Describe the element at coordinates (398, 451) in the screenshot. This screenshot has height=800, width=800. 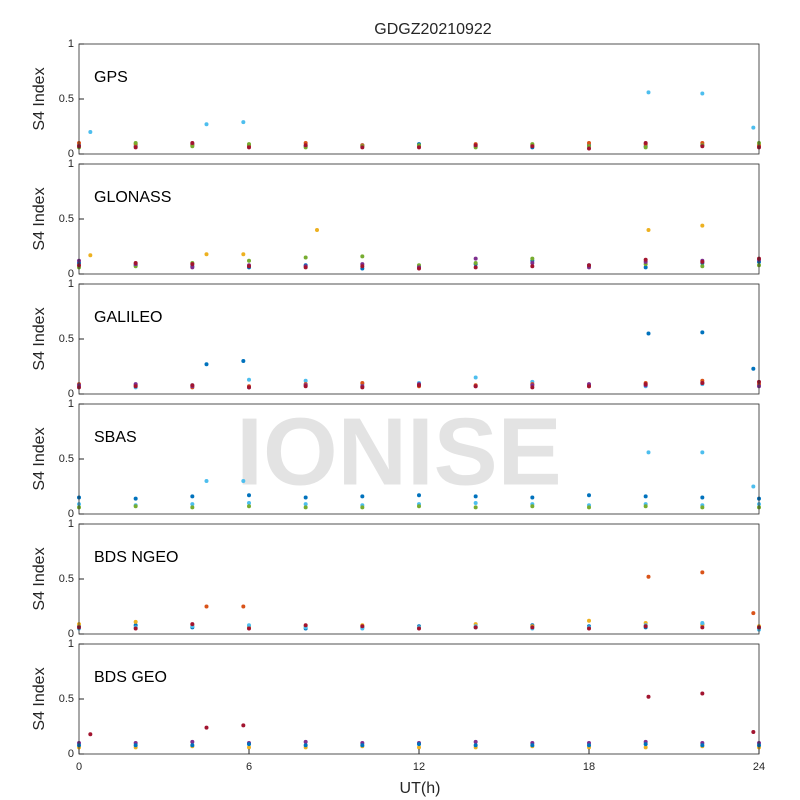
I see `watermark: IONISE` at that location.